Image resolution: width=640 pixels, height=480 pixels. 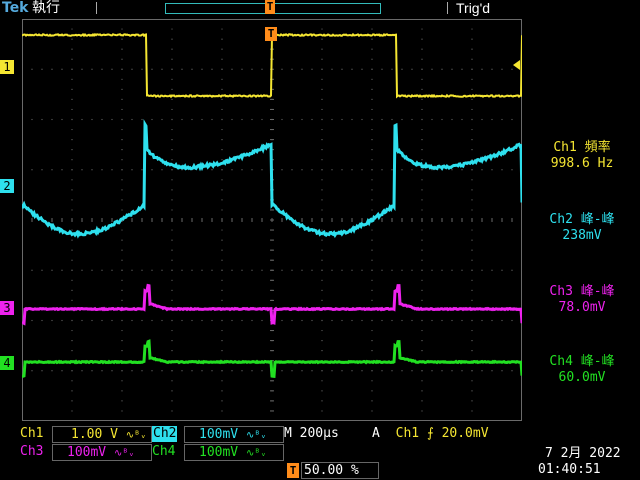 What do you see at coordinates (234, 434) in the screenshot?
I see `ch2-scale-box: 100mV ∿ᴮᵥ` at bounding box center [234, 434].